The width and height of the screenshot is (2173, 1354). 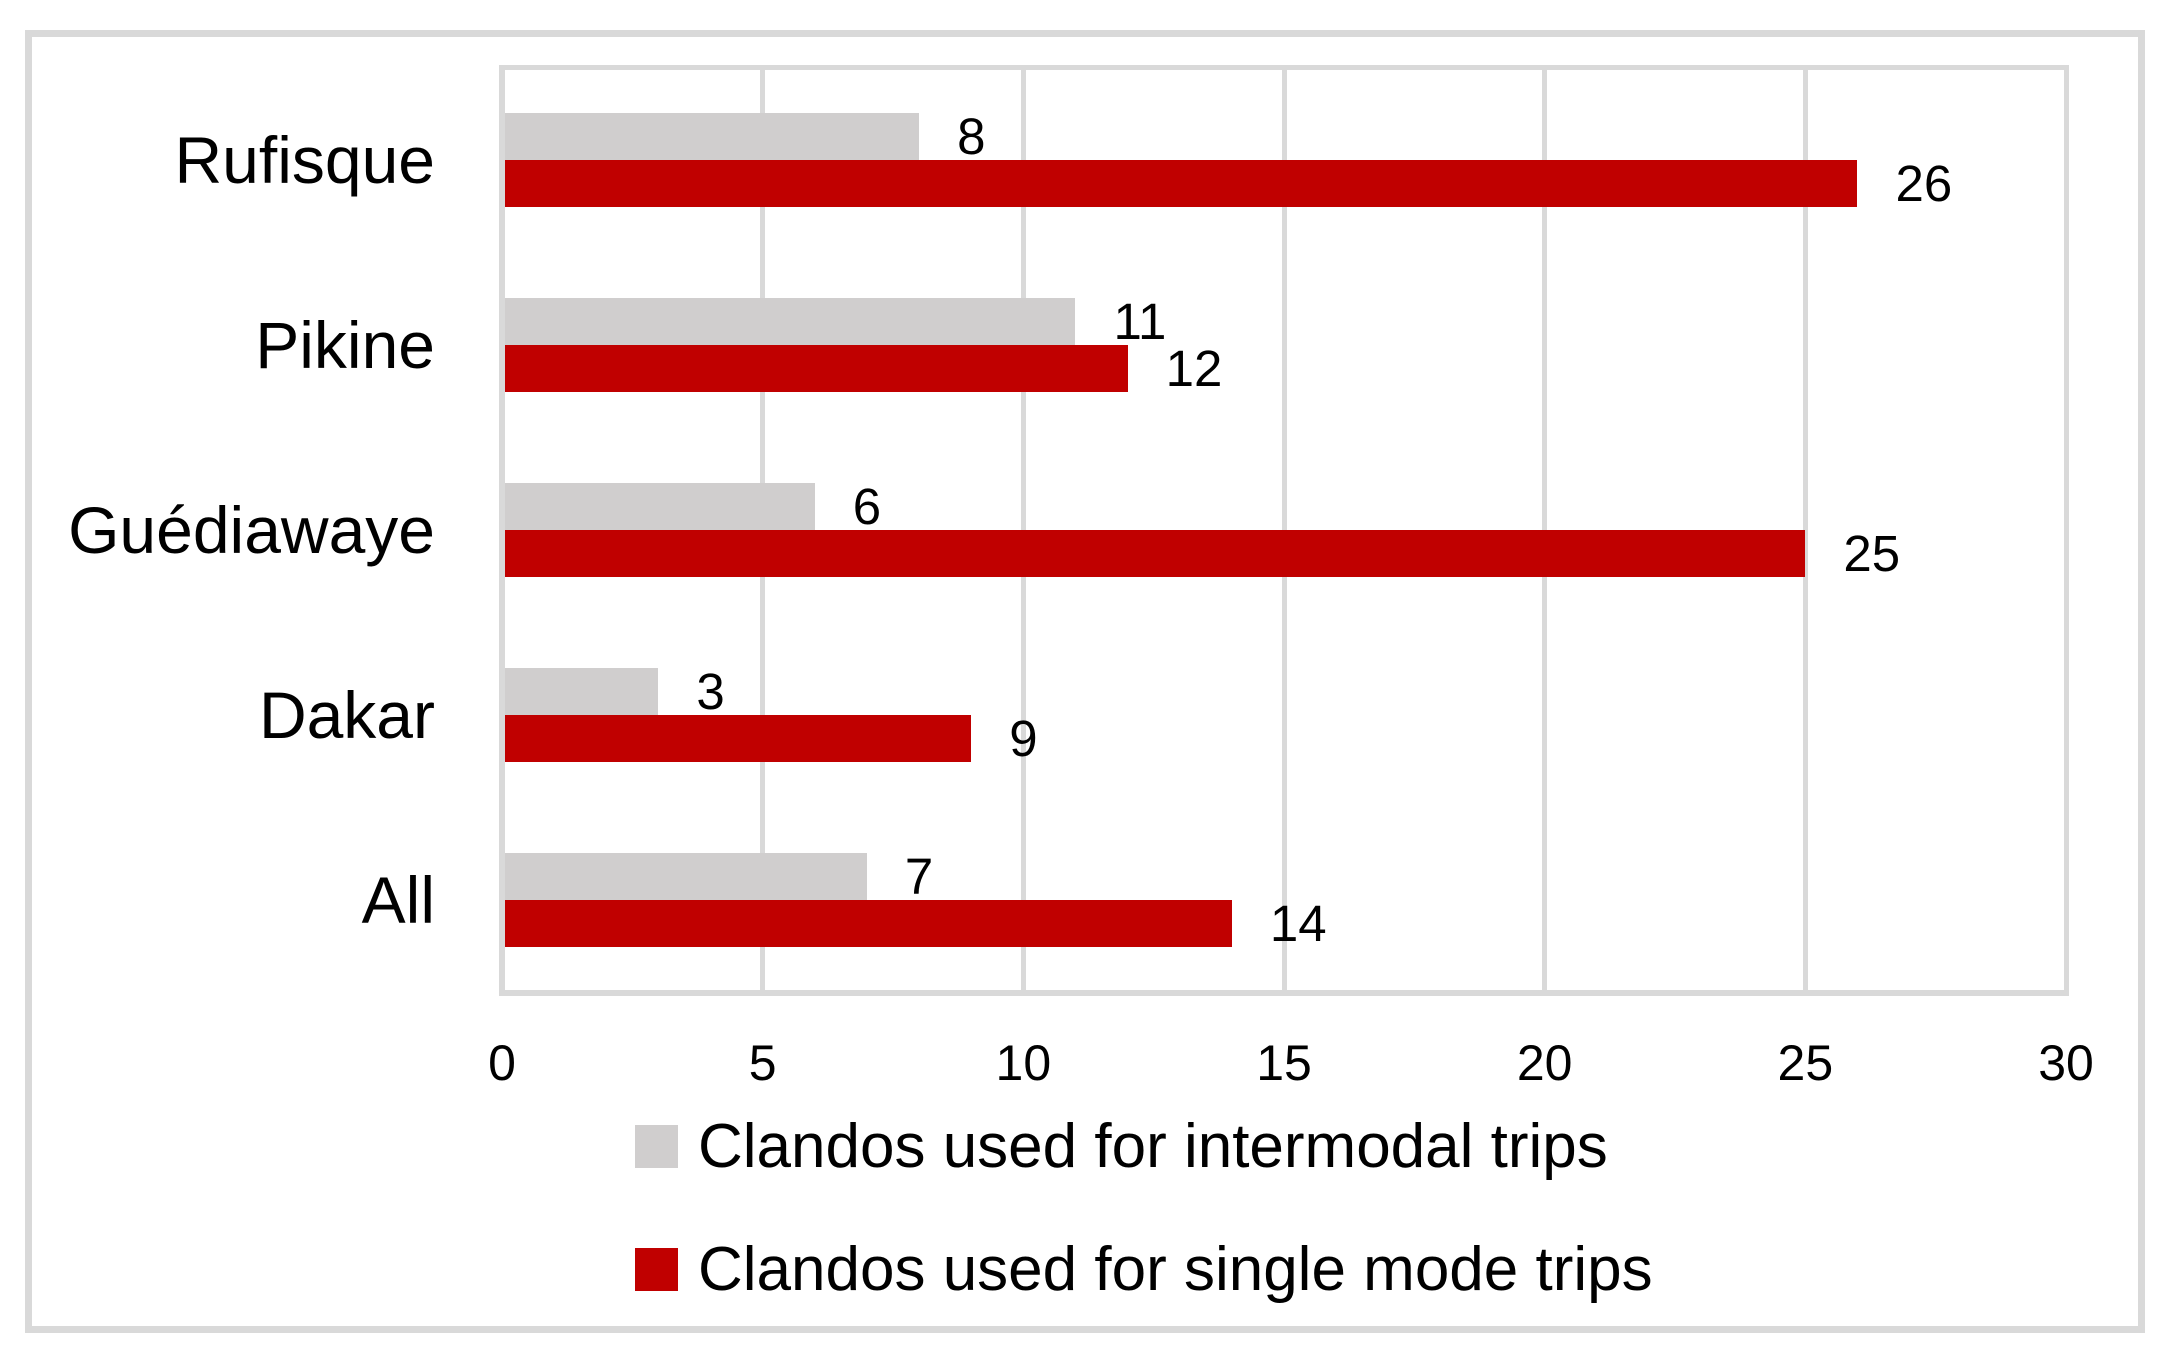 I want to click on bar-intermodal-guediawaye, so click(x=660, y=506).